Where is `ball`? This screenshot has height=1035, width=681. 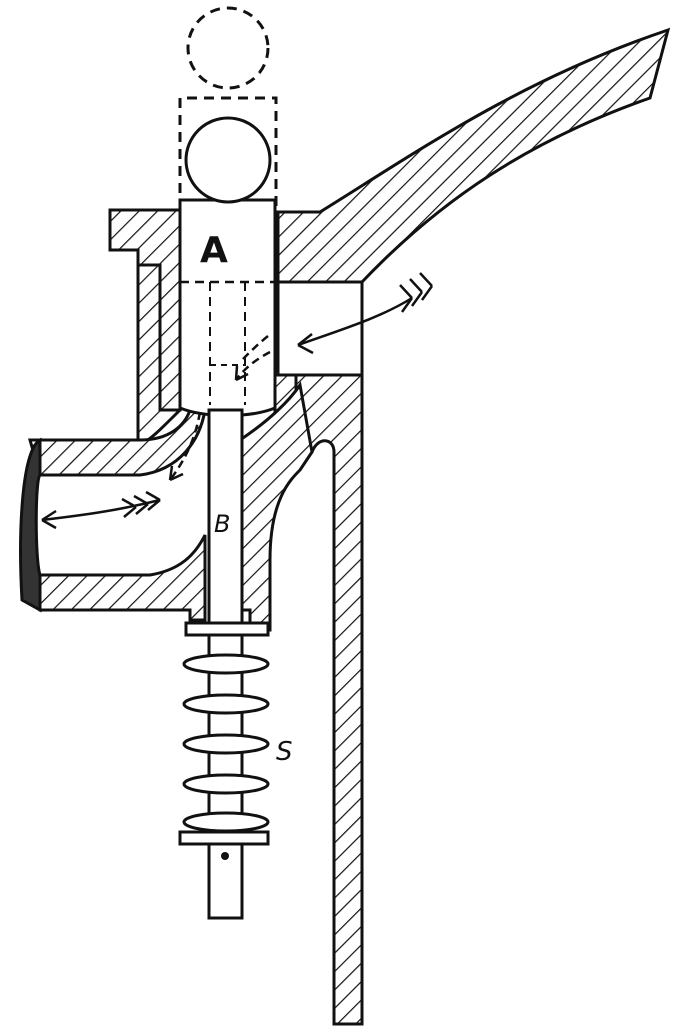 ball is located at coordinates (228, 160).